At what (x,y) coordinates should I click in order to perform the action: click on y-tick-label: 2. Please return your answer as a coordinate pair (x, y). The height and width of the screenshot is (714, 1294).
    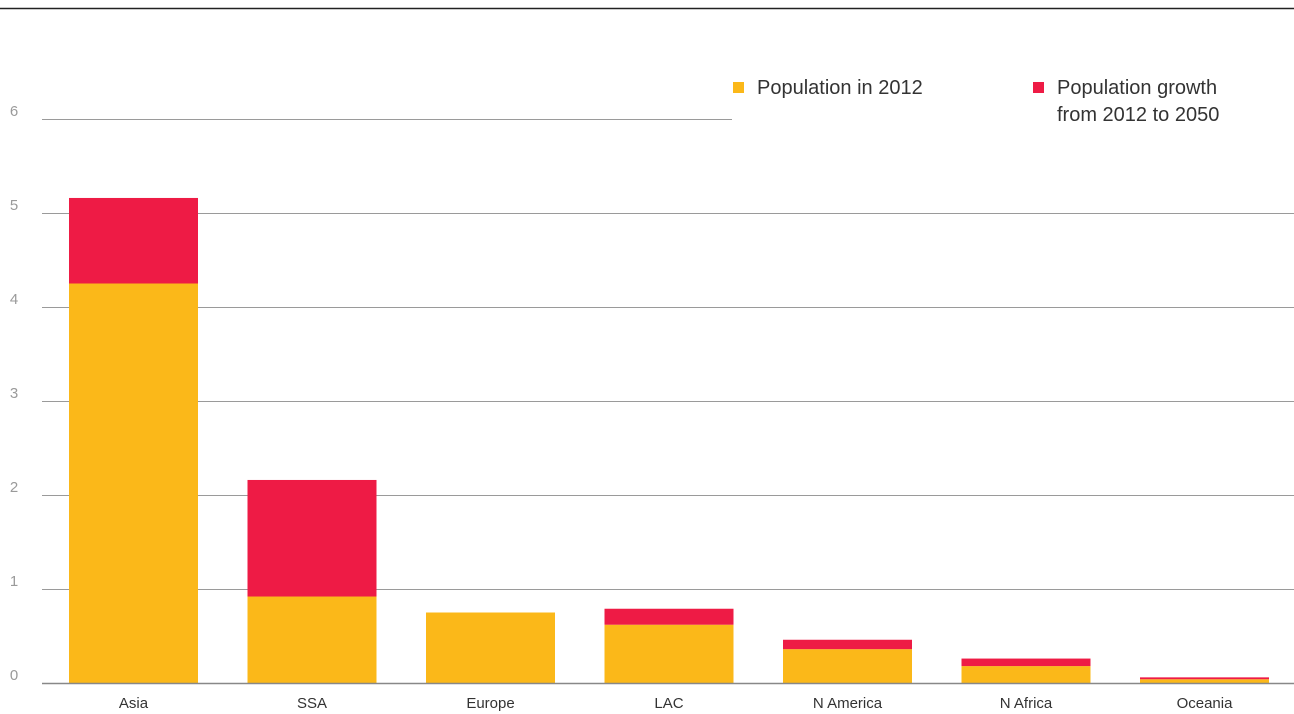
    Looking at the image, I should click on (14, 487).